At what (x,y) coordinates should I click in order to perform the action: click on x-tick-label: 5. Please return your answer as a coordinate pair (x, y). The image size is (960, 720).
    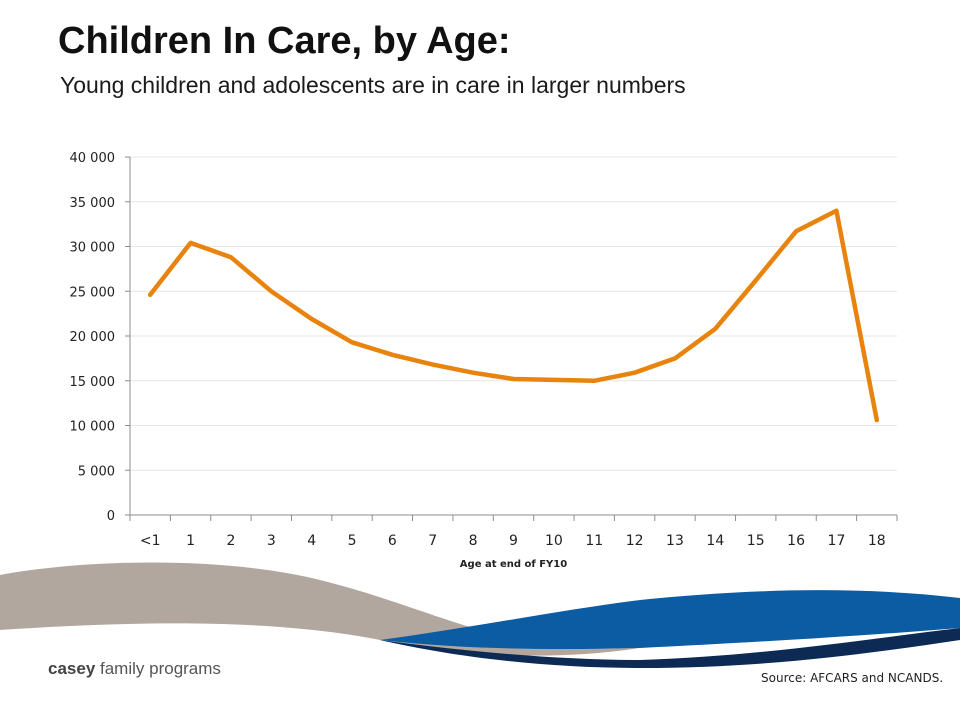
    Looking at the image, I should click on (352, 541).